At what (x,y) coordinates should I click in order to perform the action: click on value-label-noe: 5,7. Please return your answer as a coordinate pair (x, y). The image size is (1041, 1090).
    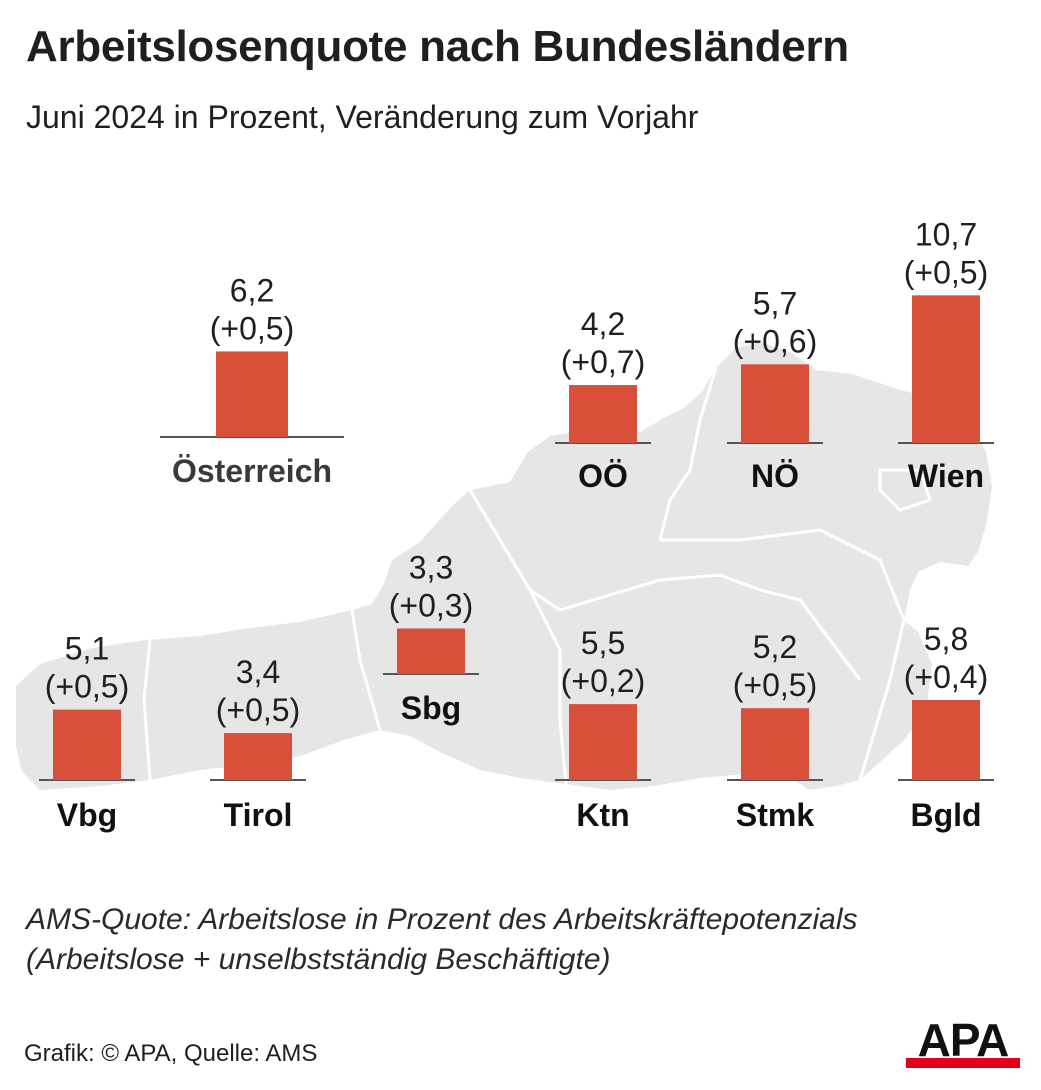
    Looking at the image, I should click on (775, 303).